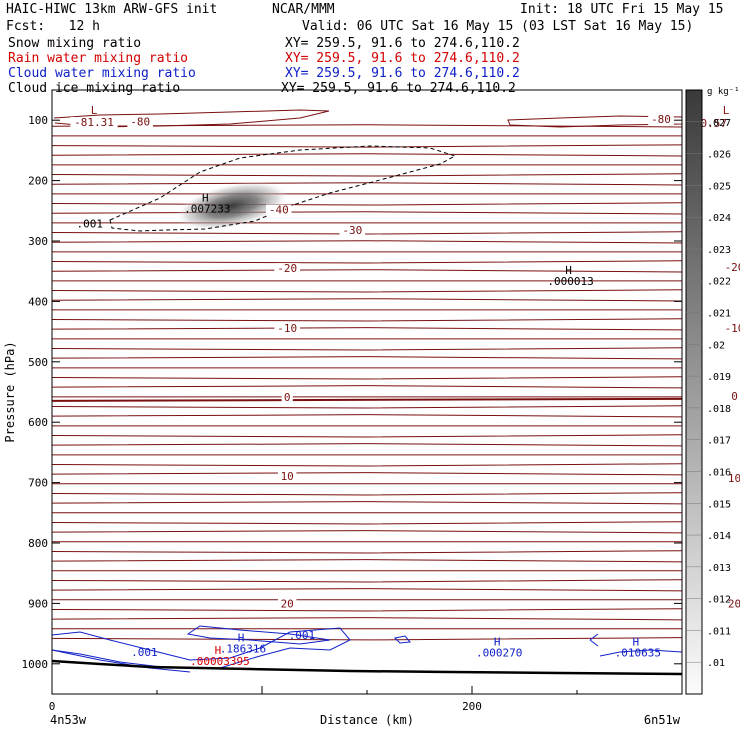 This screenshot has width=740, height=740. Describe the element at coordinates (303, 9) in the screenshot. I see `org-label: NCAR/MMM` at that location.